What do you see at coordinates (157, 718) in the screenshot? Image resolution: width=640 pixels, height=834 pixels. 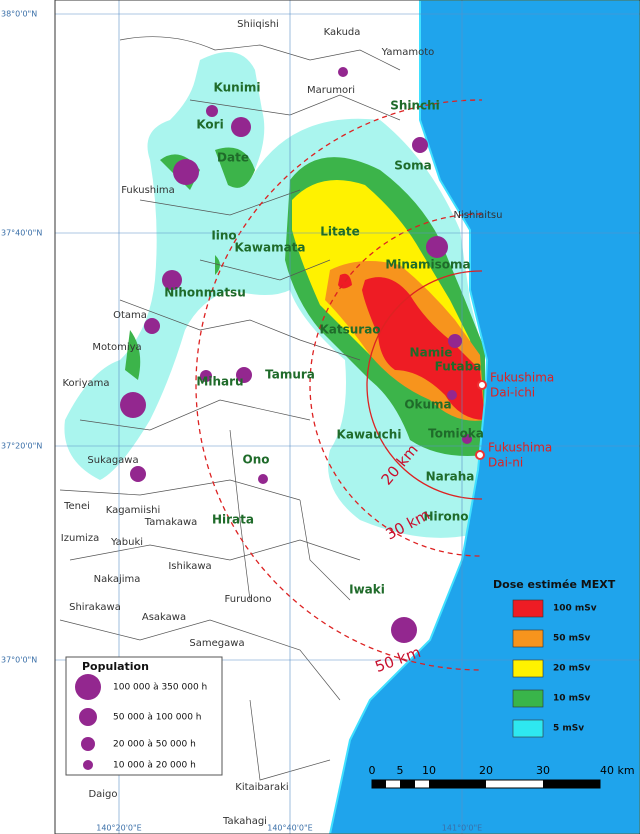 I see `population-label: 50 000 à 100 000 h` at bounding box center [157, 718].